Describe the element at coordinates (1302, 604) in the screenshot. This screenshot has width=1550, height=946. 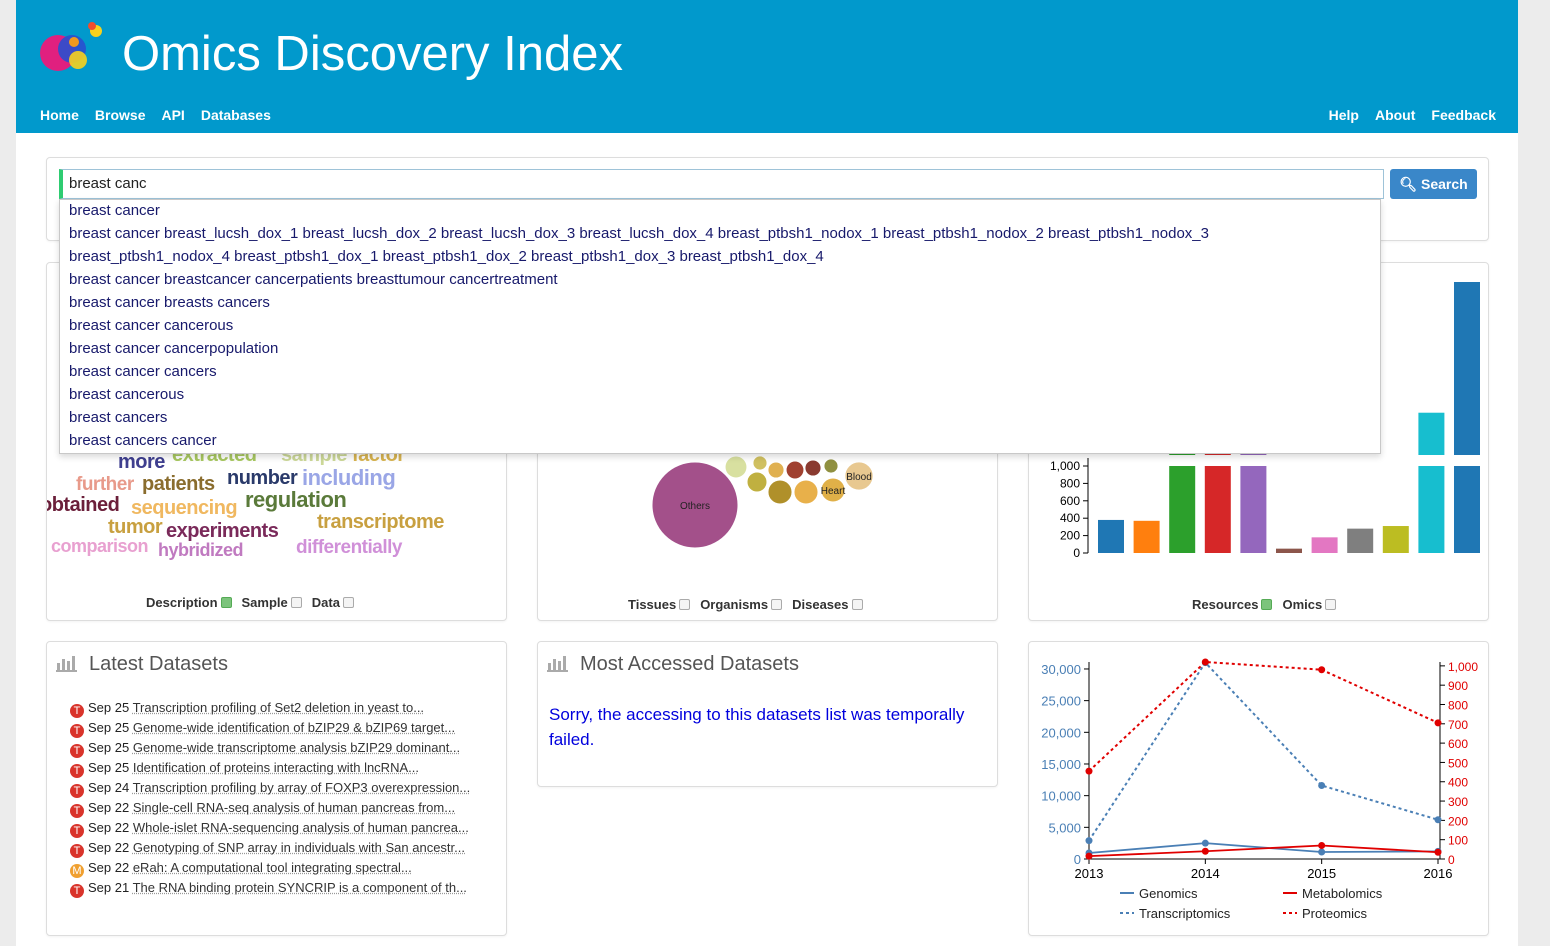
I see `toggle-label: Omics` at that location.